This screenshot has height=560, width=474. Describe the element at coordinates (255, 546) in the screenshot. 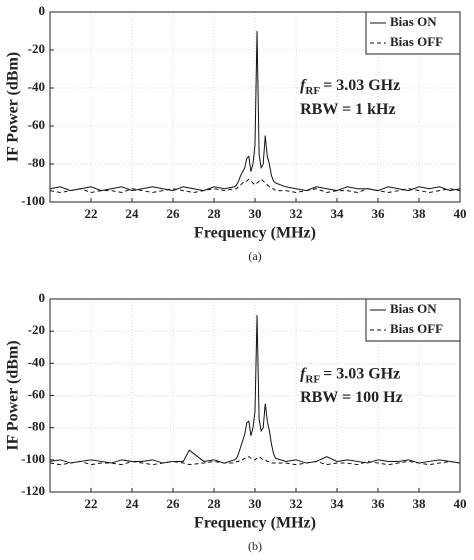

I see `caption: (b)` at that location.